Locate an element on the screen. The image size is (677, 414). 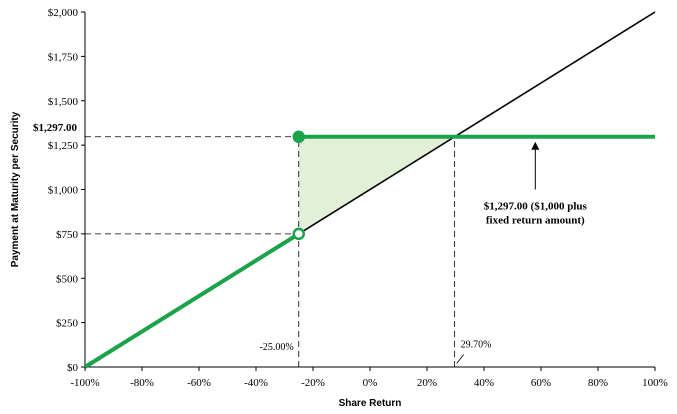
x-tick-label: -100% is located at coordinates (84, 383).